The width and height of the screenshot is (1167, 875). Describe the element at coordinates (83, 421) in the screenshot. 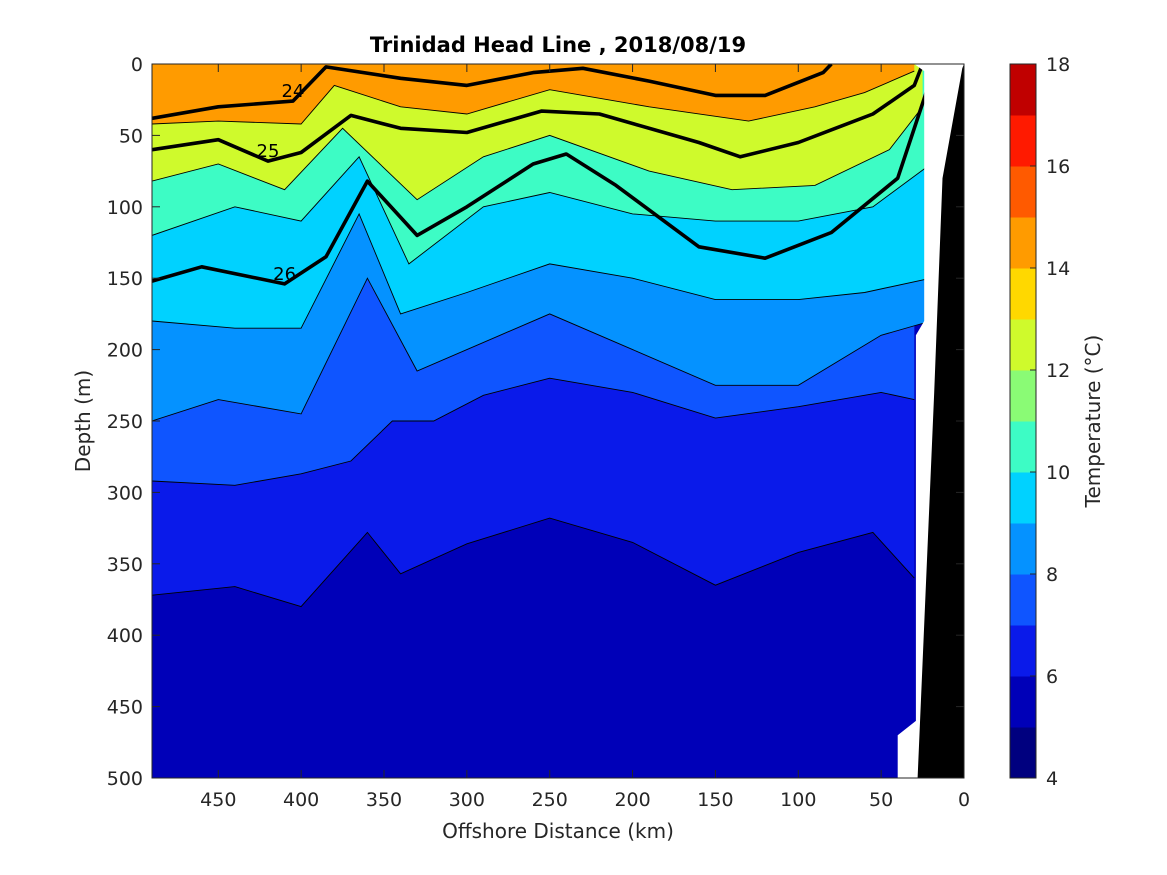

I see `y-axis-label: Depth (m)` at that location.